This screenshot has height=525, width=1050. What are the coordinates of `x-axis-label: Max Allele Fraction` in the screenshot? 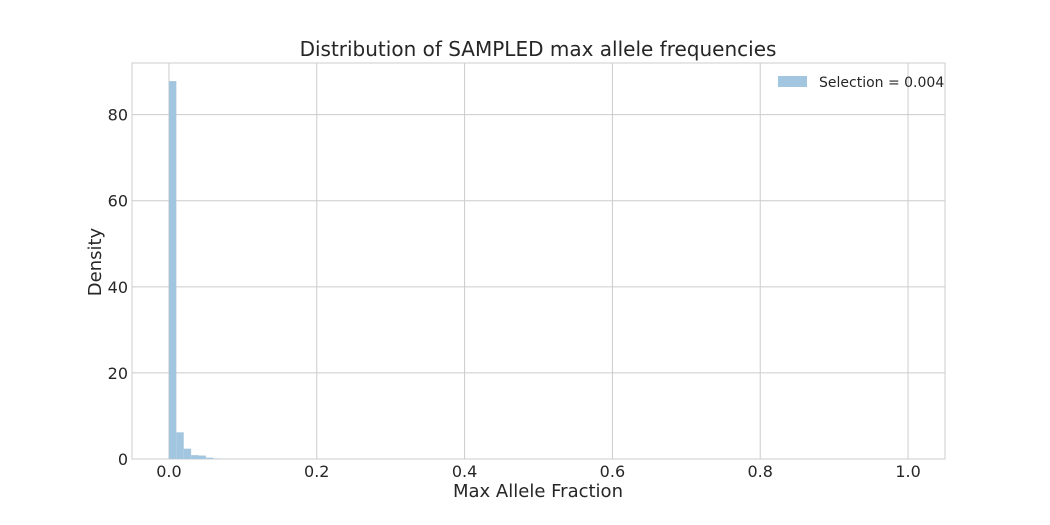 It's located at (538, 491).